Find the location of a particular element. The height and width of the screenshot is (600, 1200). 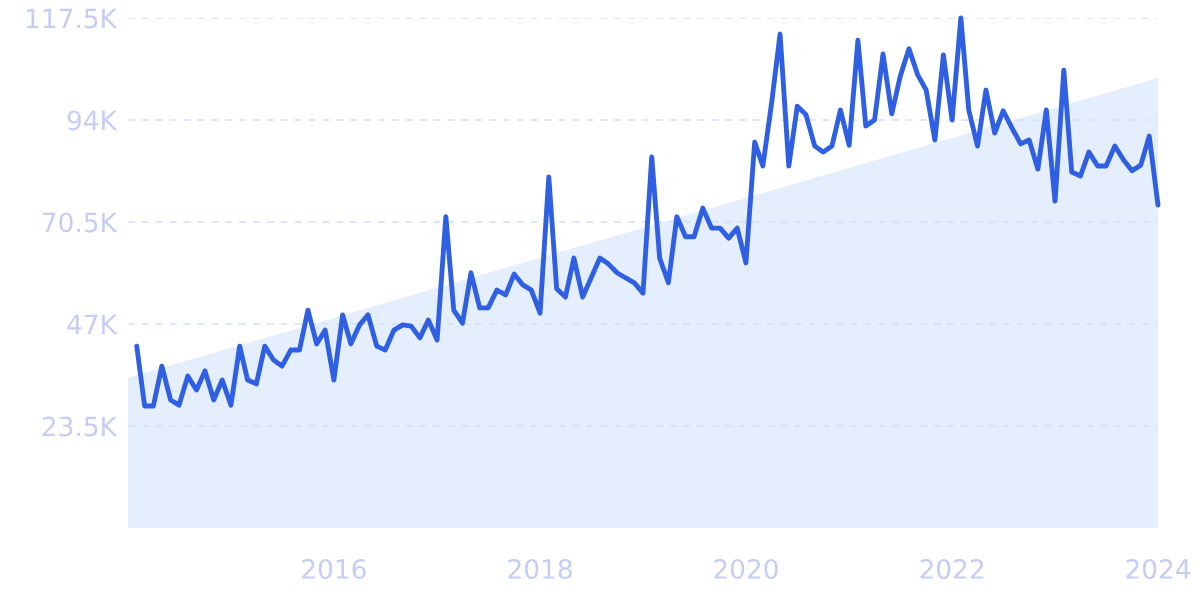

y-tick-label: 23.5K is located at coordinates (80, 426).